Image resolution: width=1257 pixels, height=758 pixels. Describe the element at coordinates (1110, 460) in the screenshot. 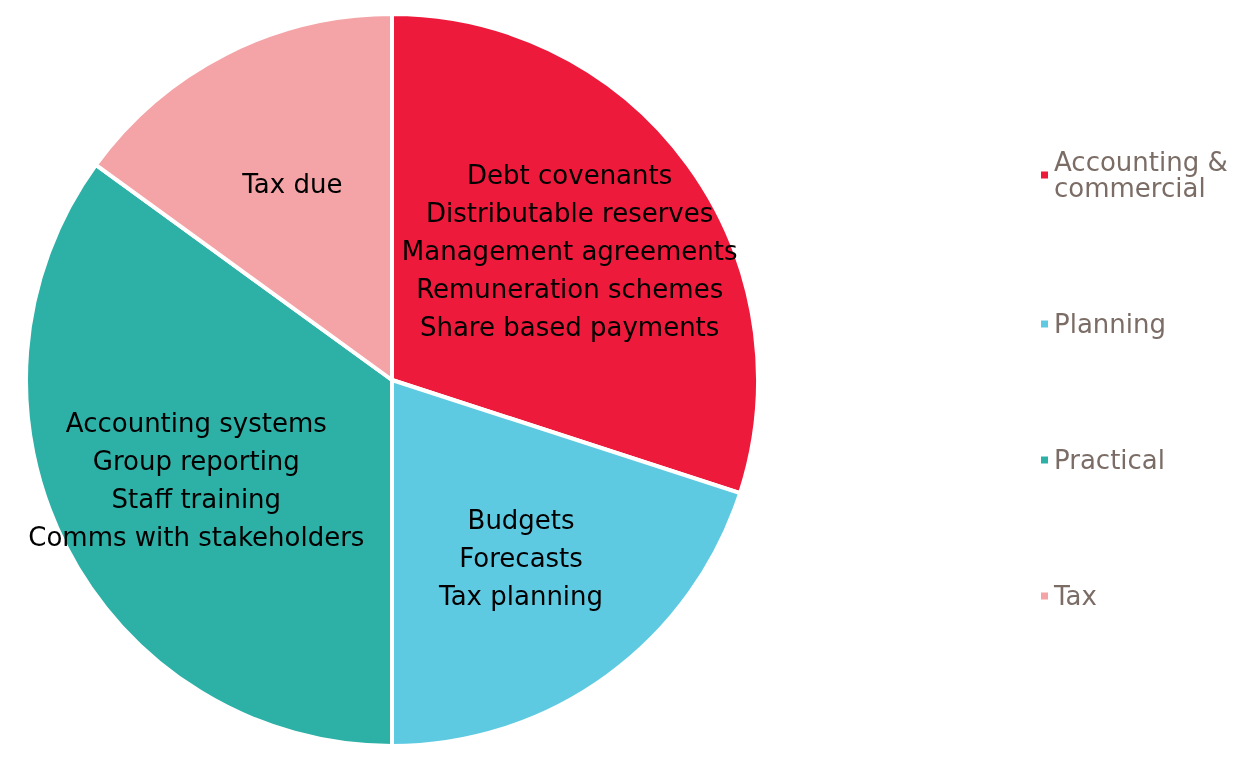

I see `legend-label: Practical` at that location.